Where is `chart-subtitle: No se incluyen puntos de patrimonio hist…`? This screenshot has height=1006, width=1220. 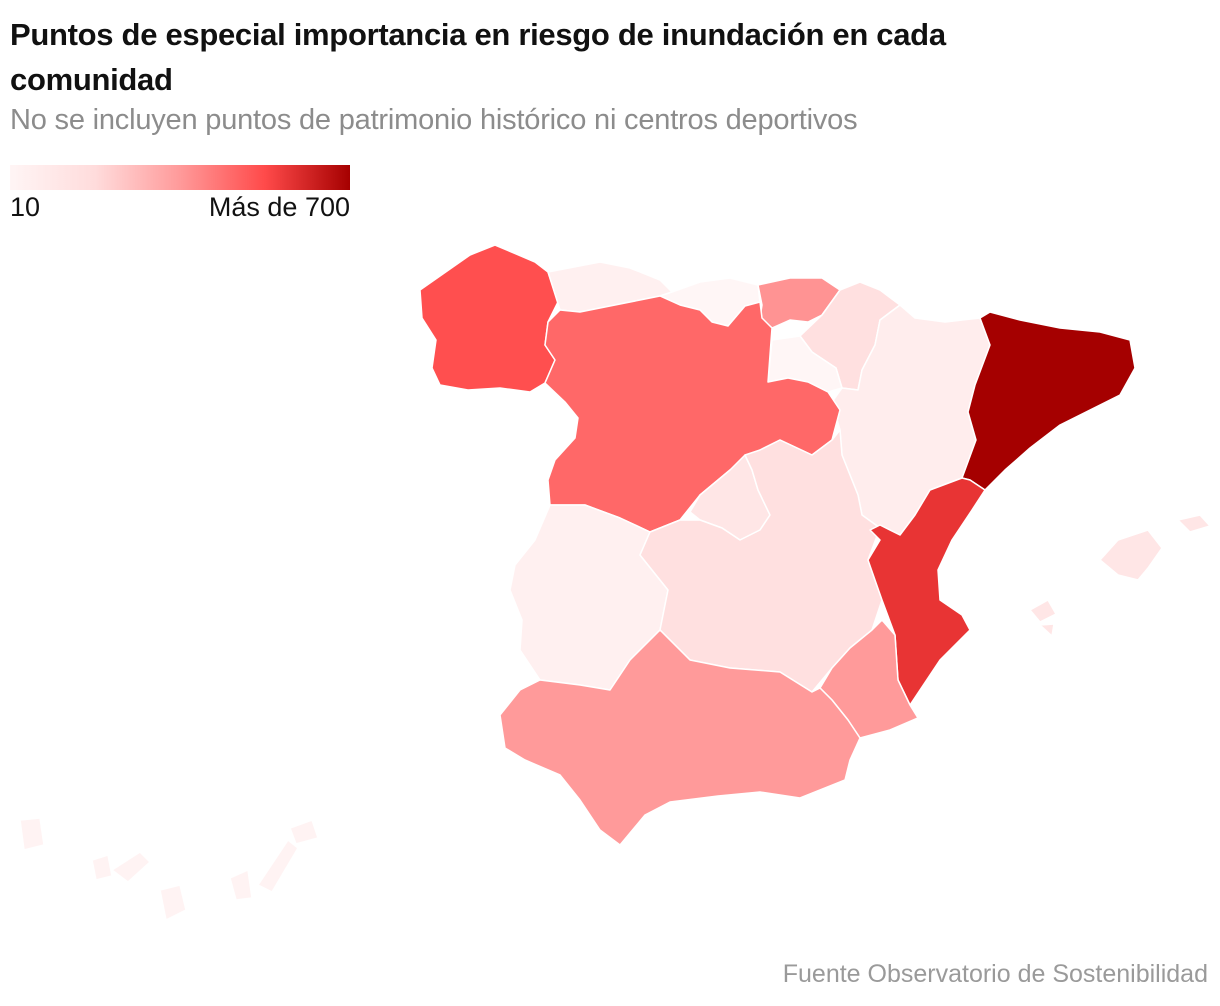 chart-subtitle: No se incluyen puntos de patrimonio hist… is located at coordinates (434, 120).